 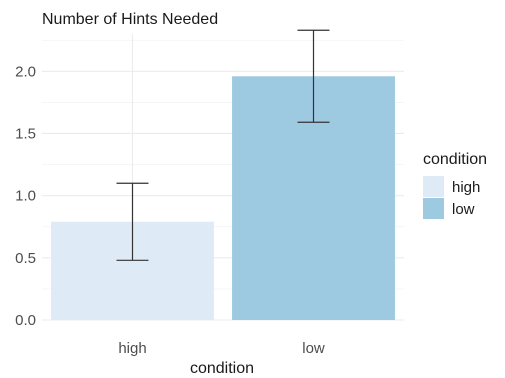 I want to click on y-tick-label: 2.0, so click(x=25, y=71).